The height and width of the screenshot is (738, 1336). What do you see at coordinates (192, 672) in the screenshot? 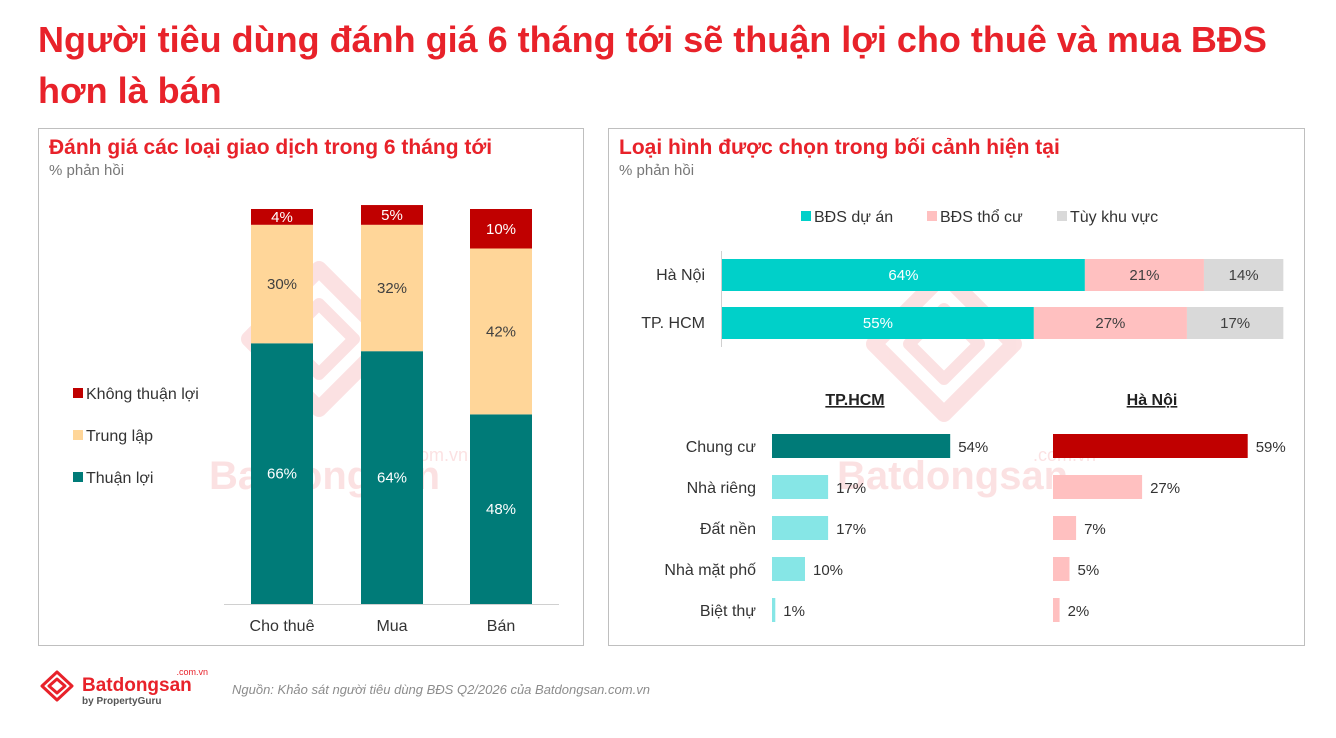
I see `logo-domain: .com.vn` at bounding box center [192, 672].